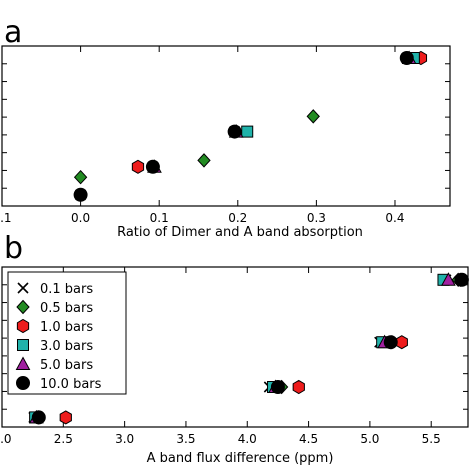 The height and width of the screenshot is (474, 474). What do you see at coordinates (71, 384) in the screenshot?
I see `legend-entry: 10.0 bars` at bounding box center [71, 384].